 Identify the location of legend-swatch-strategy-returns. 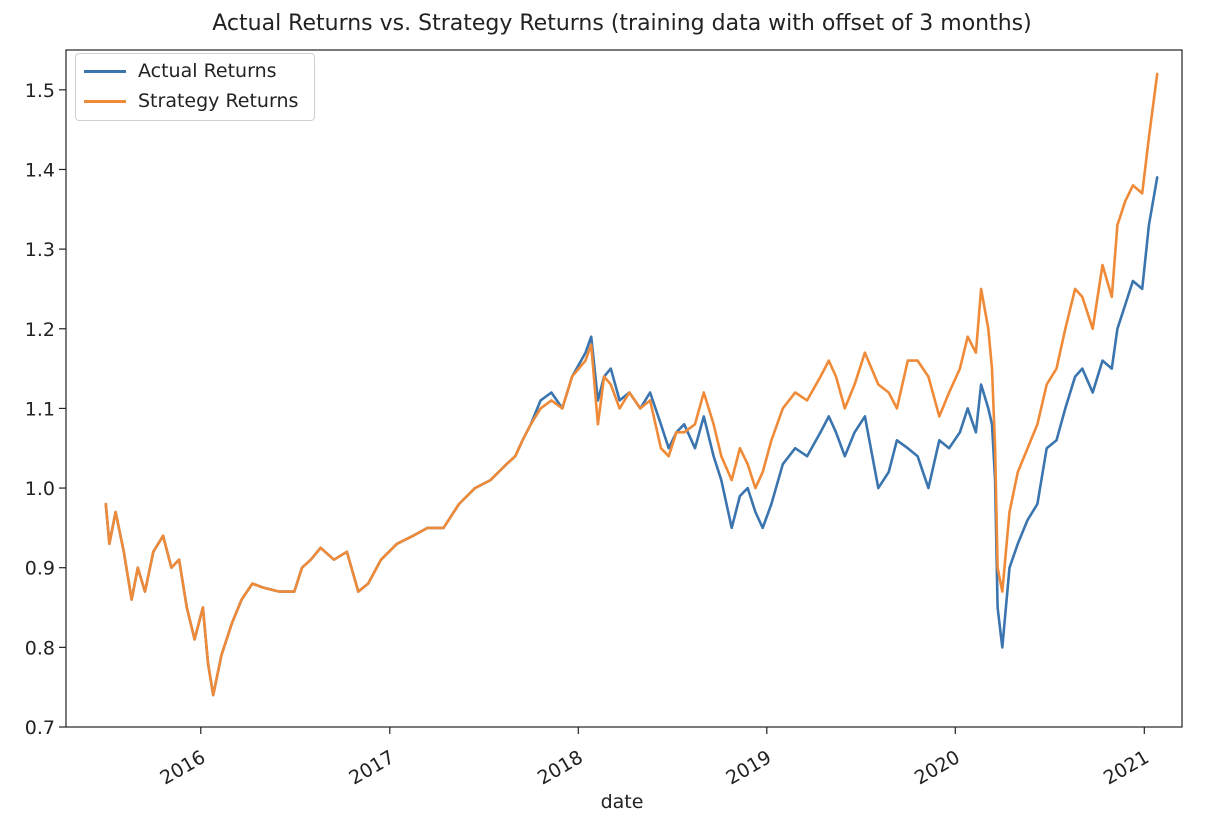
(105, 101).